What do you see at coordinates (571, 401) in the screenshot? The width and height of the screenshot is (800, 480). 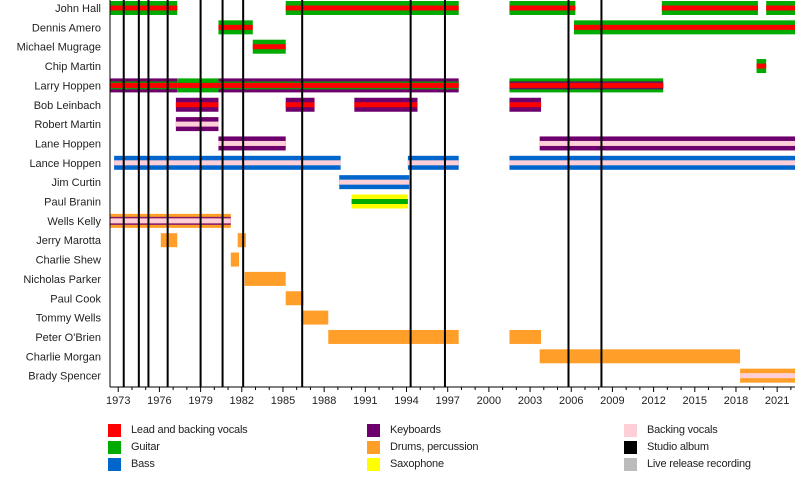 I see `x-tick-label: 2006` at bounding box center [571, 401].